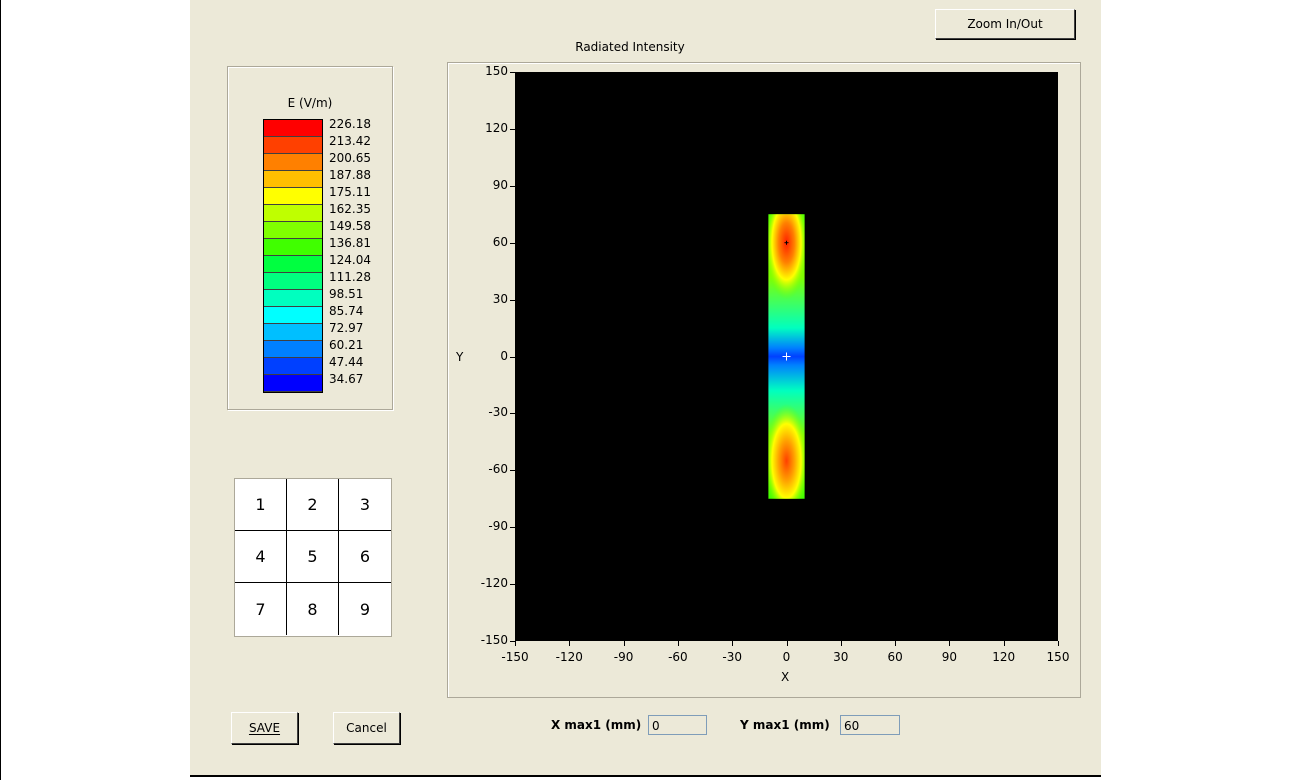 This screenshot has height=780, width=1302. I want to click on x-tick-label: -90, so click(623, 657).